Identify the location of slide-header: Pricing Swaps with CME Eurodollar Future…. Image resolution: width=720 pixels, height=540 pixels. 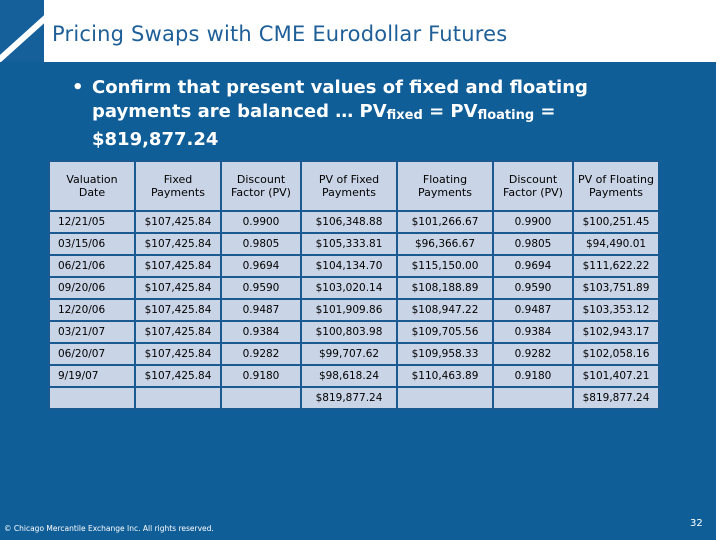
(360, 31).